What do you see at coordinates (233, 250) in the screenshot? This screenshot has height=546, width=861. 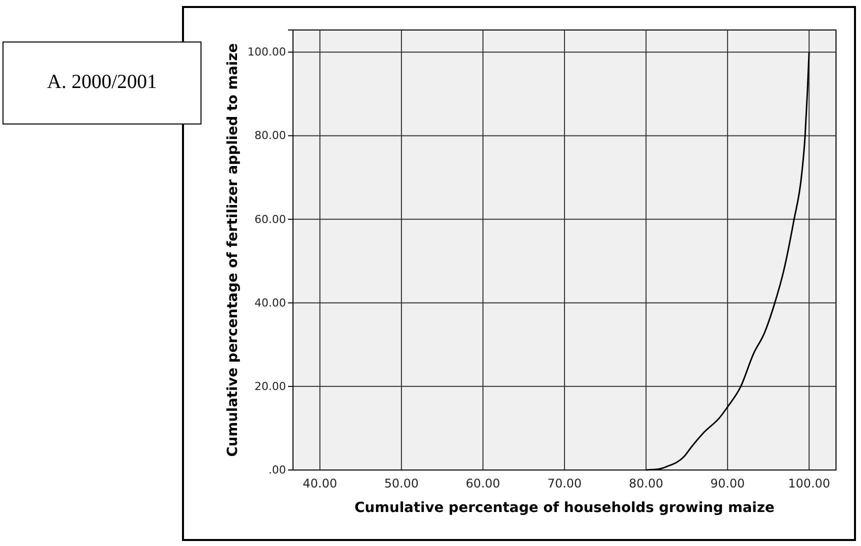 I see `y-axis-title: Cumulative percentage of fertilizer applied to maize` at bounding box center [233, 250].